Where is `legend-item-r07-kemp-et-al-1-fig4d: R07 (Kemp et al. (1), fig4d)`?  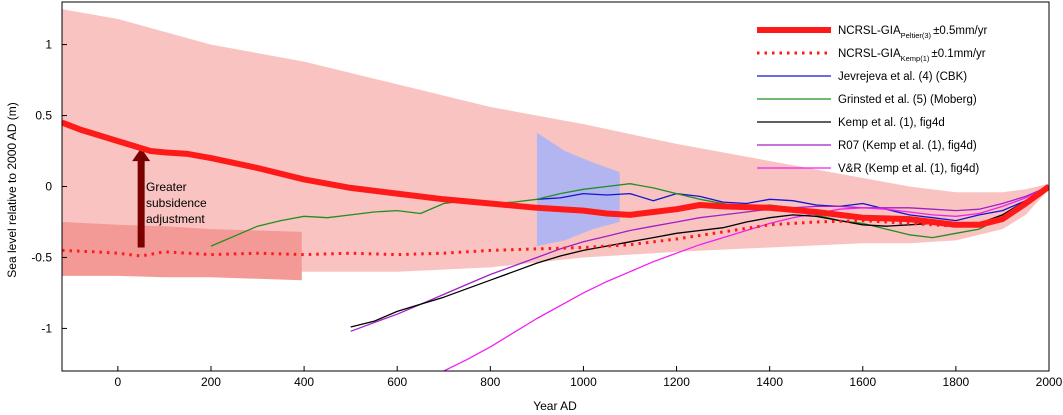
legend-item-r07-kemp-et-al-1-fig4d: R07 (Kemp et al. (1), fig4d) is located at coordinates (867, 146).